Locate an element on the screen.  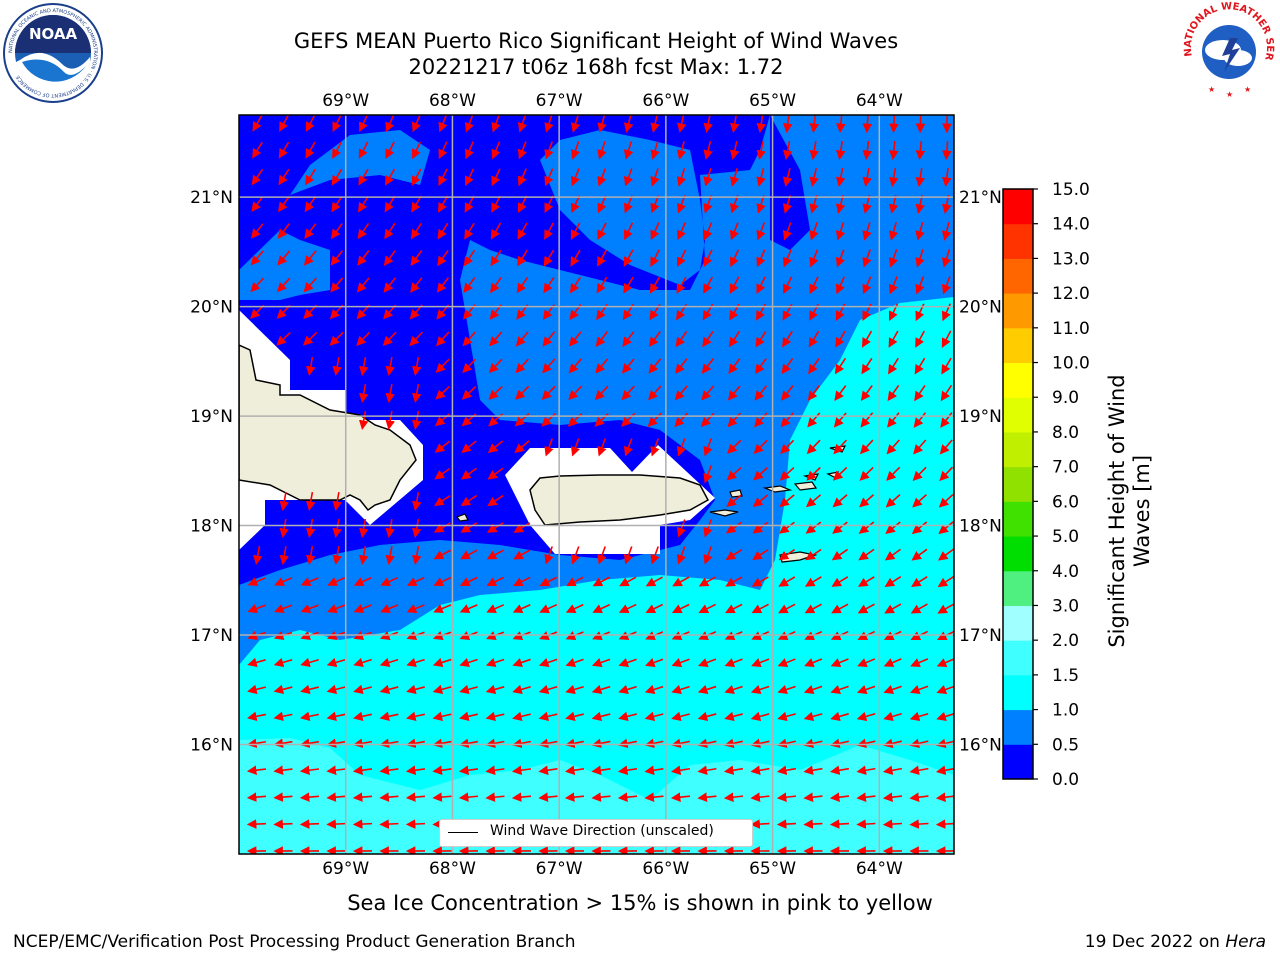
lon-tick-bottom: 66°W is located at coordinates (665, 869).